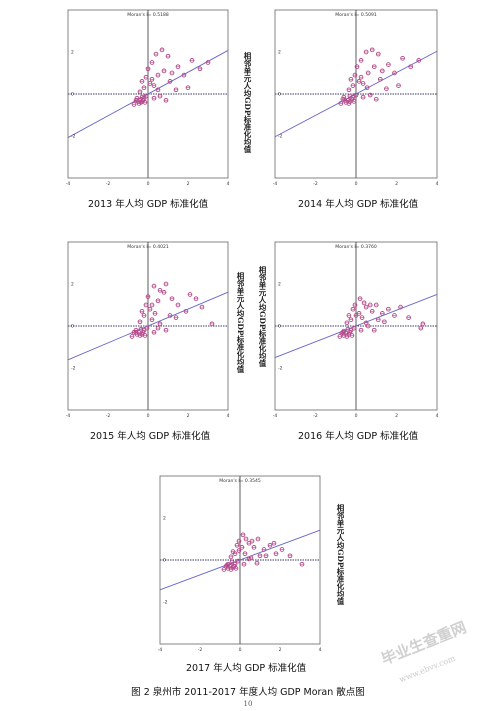  What do you see at coordinates (358, 436) in the screenshot?
I see `x-axis-caption-2016: 2016 年人均 GDP 标准化值` at bounding box center [358, 436].